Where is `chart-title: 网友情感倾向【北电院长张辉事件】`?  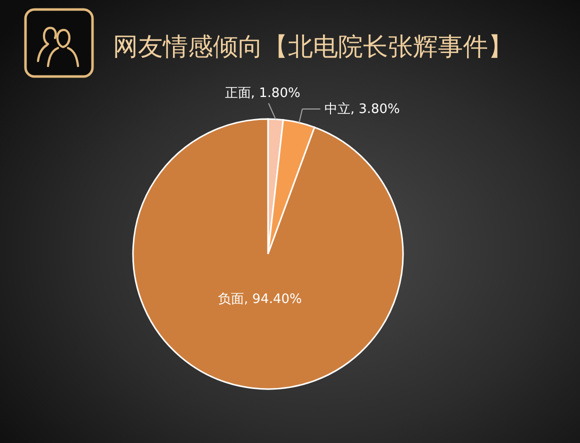
chart-title: 网友情感倾向【北电院长张辉事件】 is located at coordinates (313, 46).